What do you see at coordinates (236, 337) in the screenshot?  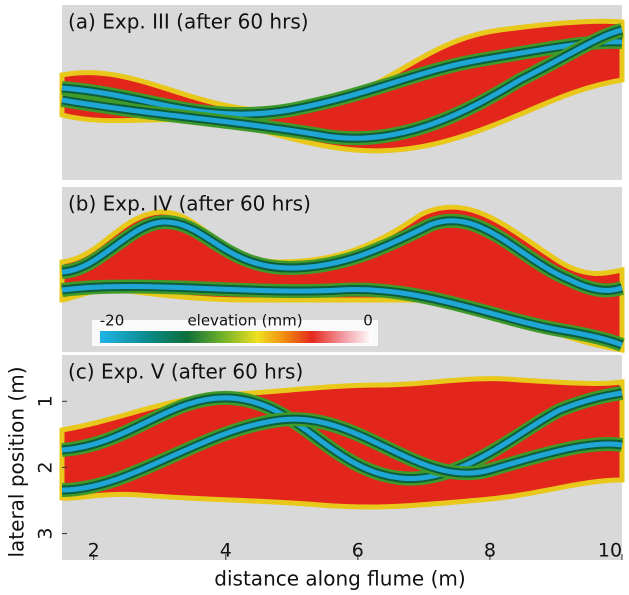 I see `colorbar-scale` at bounding box center [236, 337].